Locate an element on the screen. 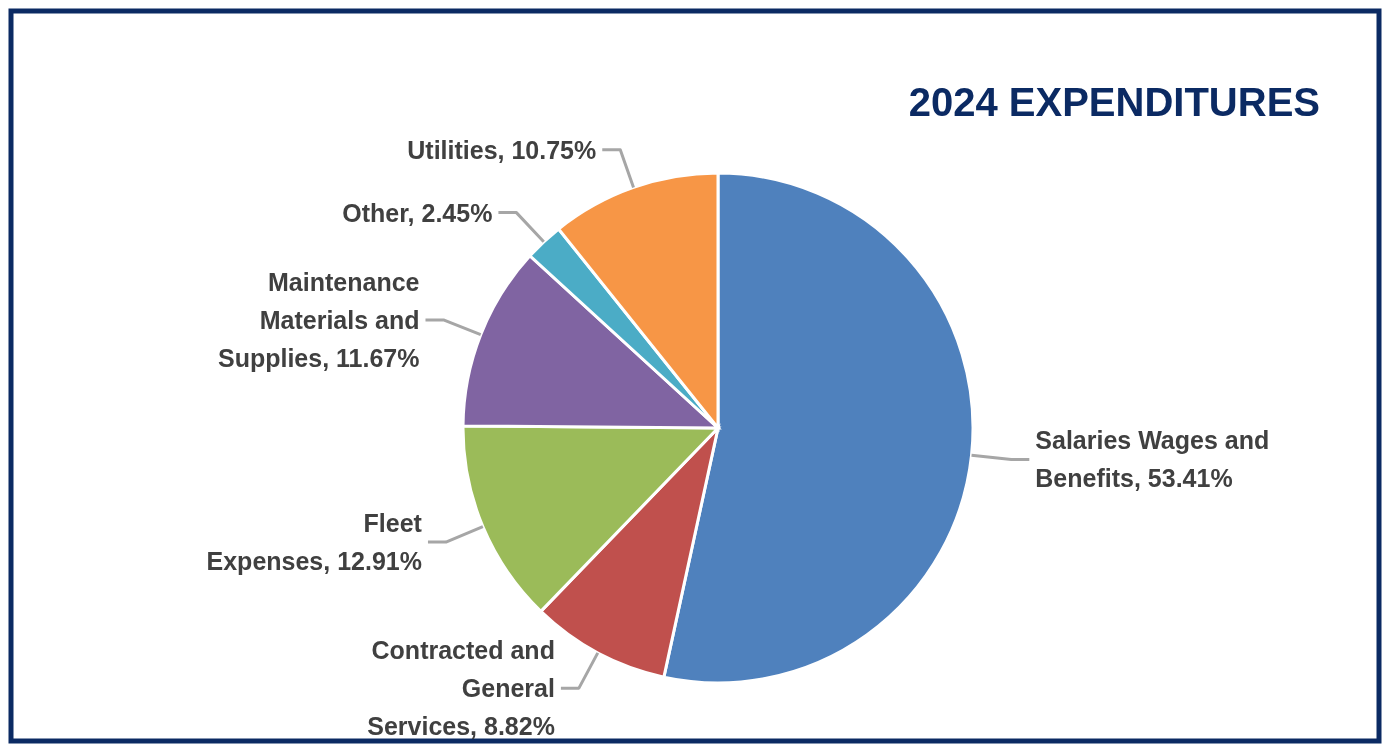 The height and width of the screenshot is (752, 1390). chart-title: 2024 EXPENDITURES is located at coordinates (1114, 102).